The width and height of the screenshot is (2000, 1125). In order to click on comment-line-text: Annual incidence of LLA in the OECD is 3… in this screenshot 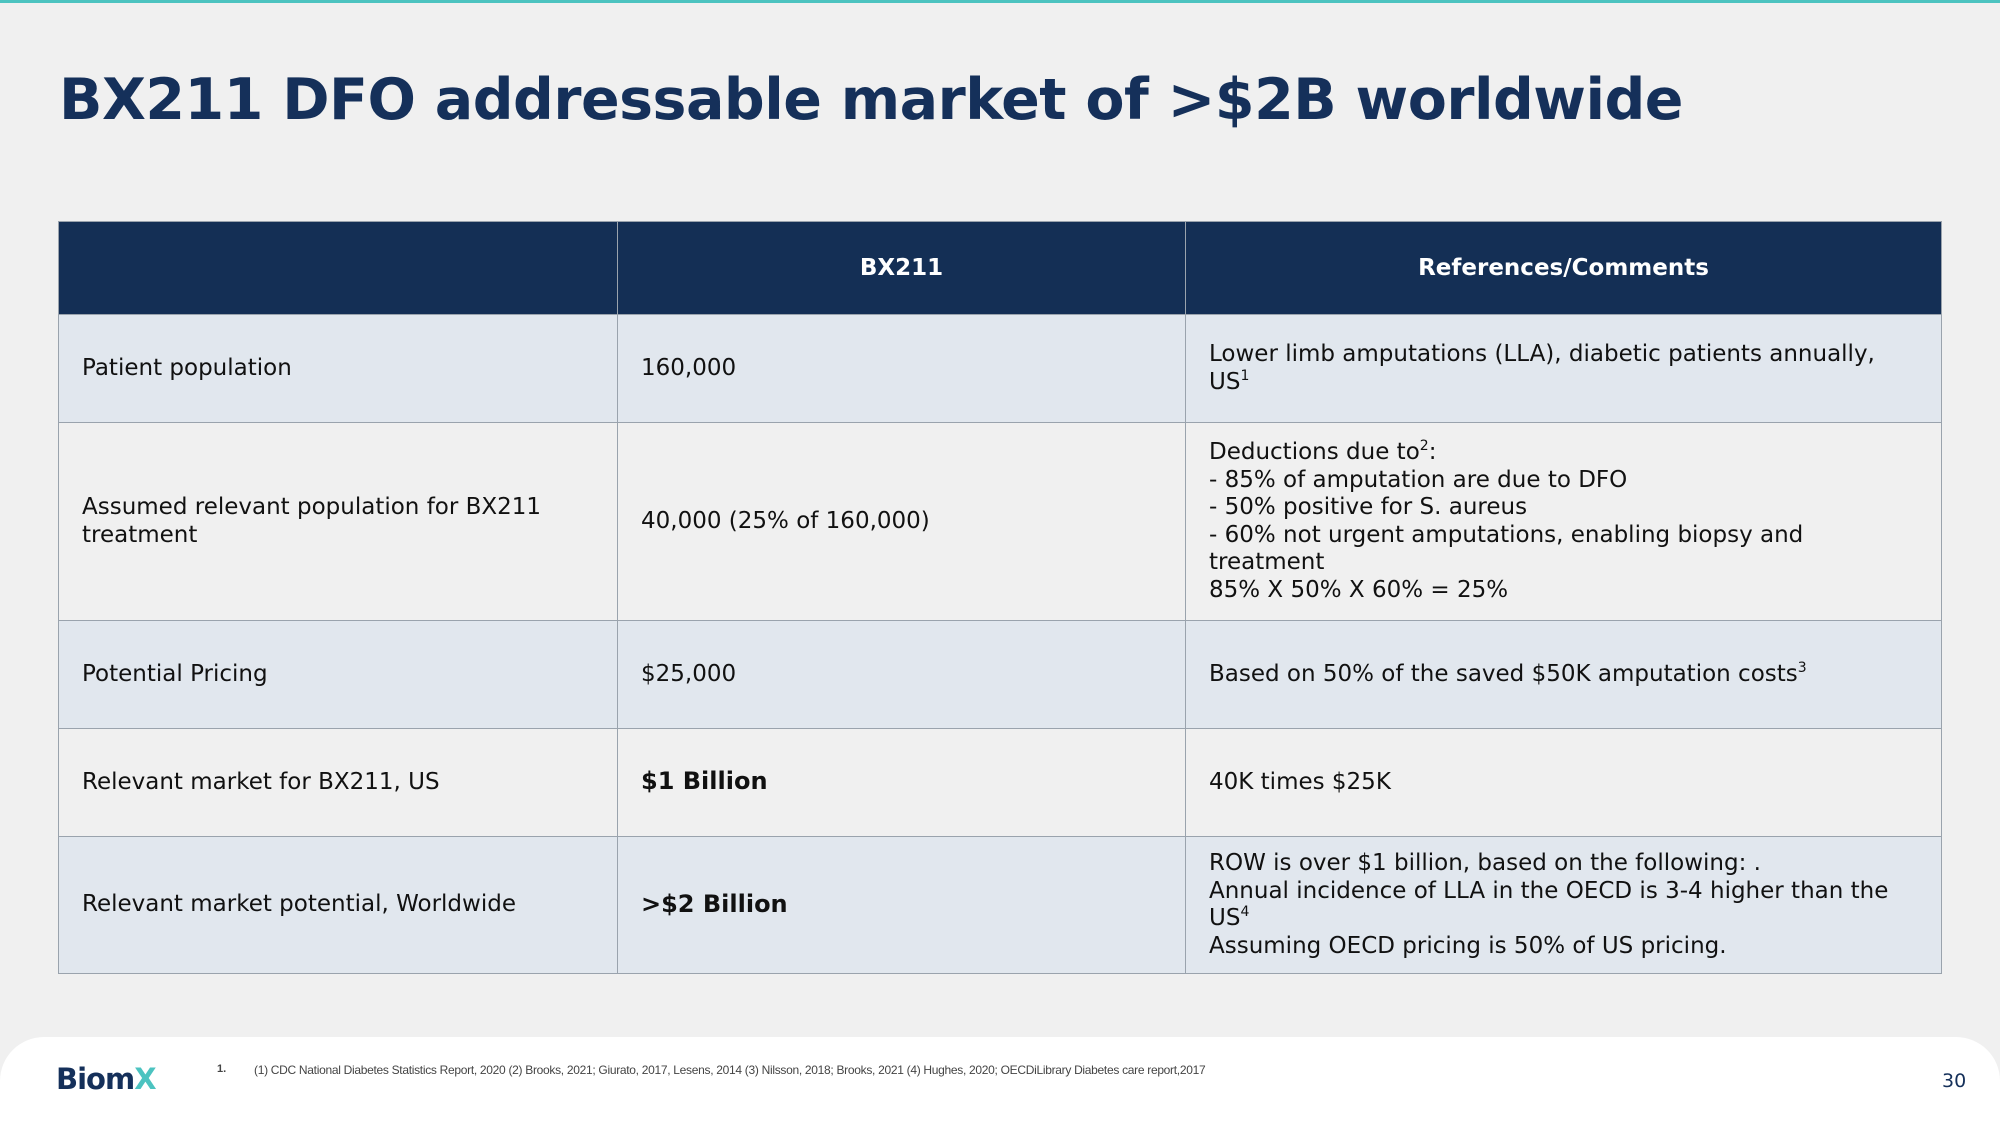, I will do `click(1549, 904)`.